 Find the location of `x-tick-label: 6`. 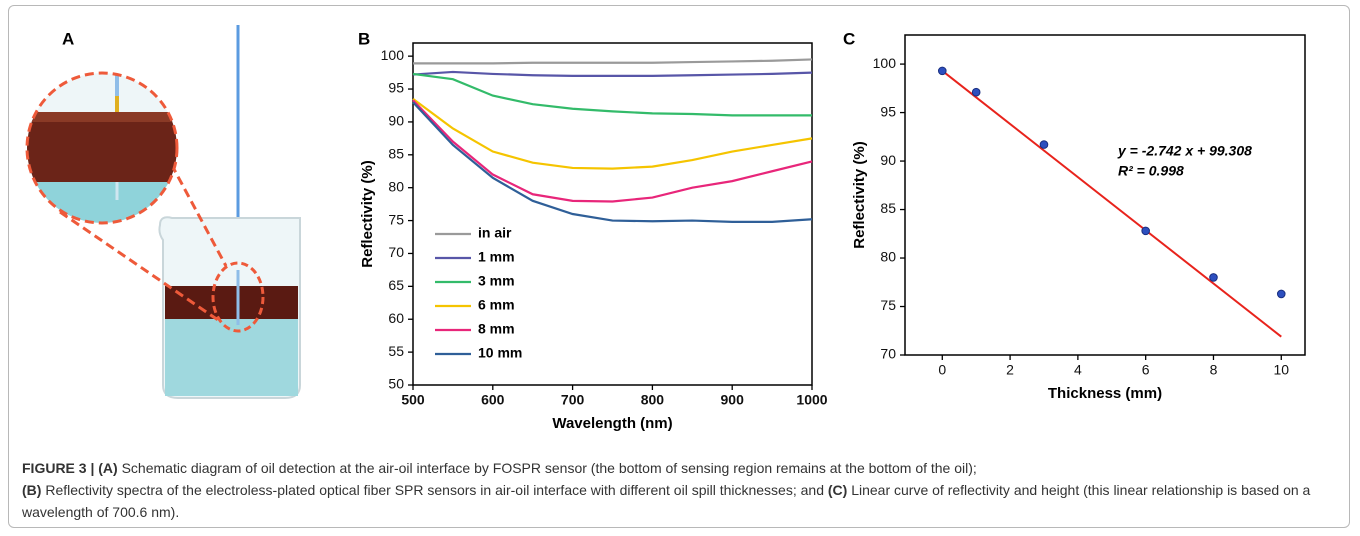

x-tick-label: 6 is located at coordinates (1146, 370).